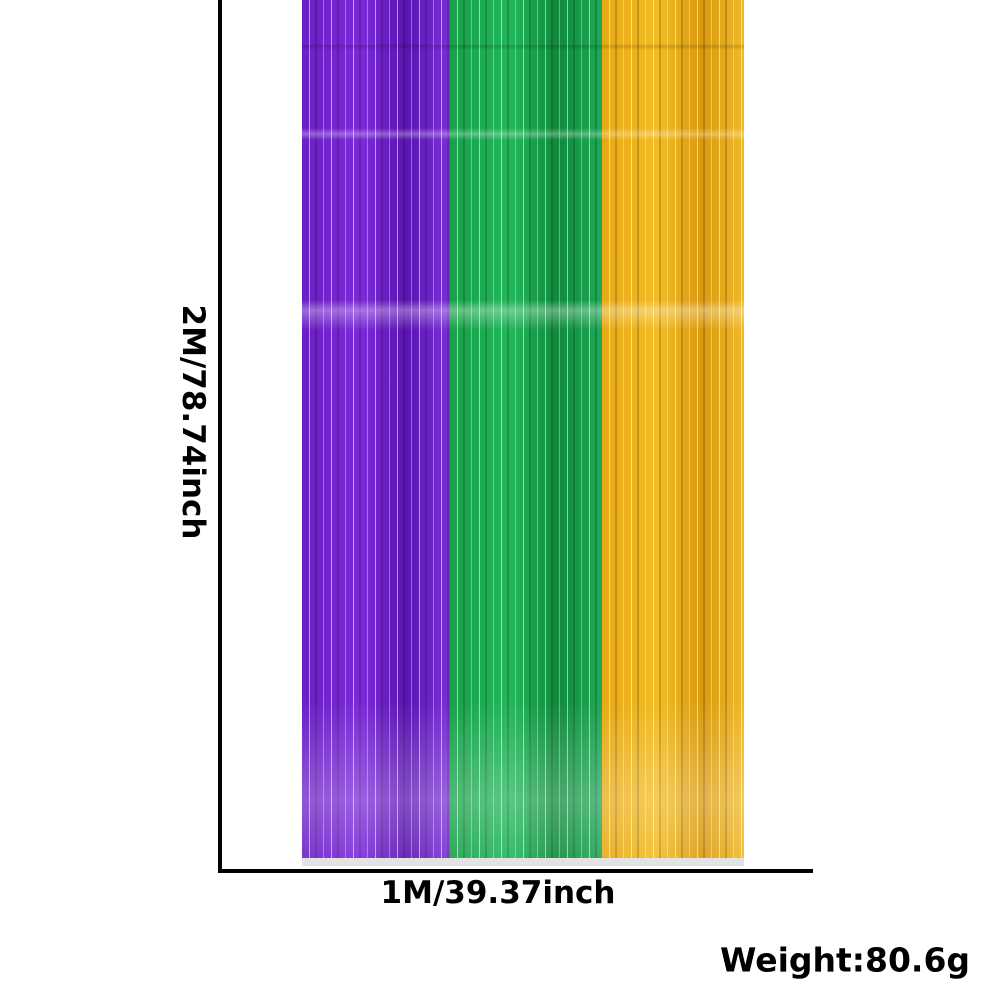  Describe the element at coordinates (845, 960) in the screenshot. I see `weight-label: Weight:80.6g` at that location.